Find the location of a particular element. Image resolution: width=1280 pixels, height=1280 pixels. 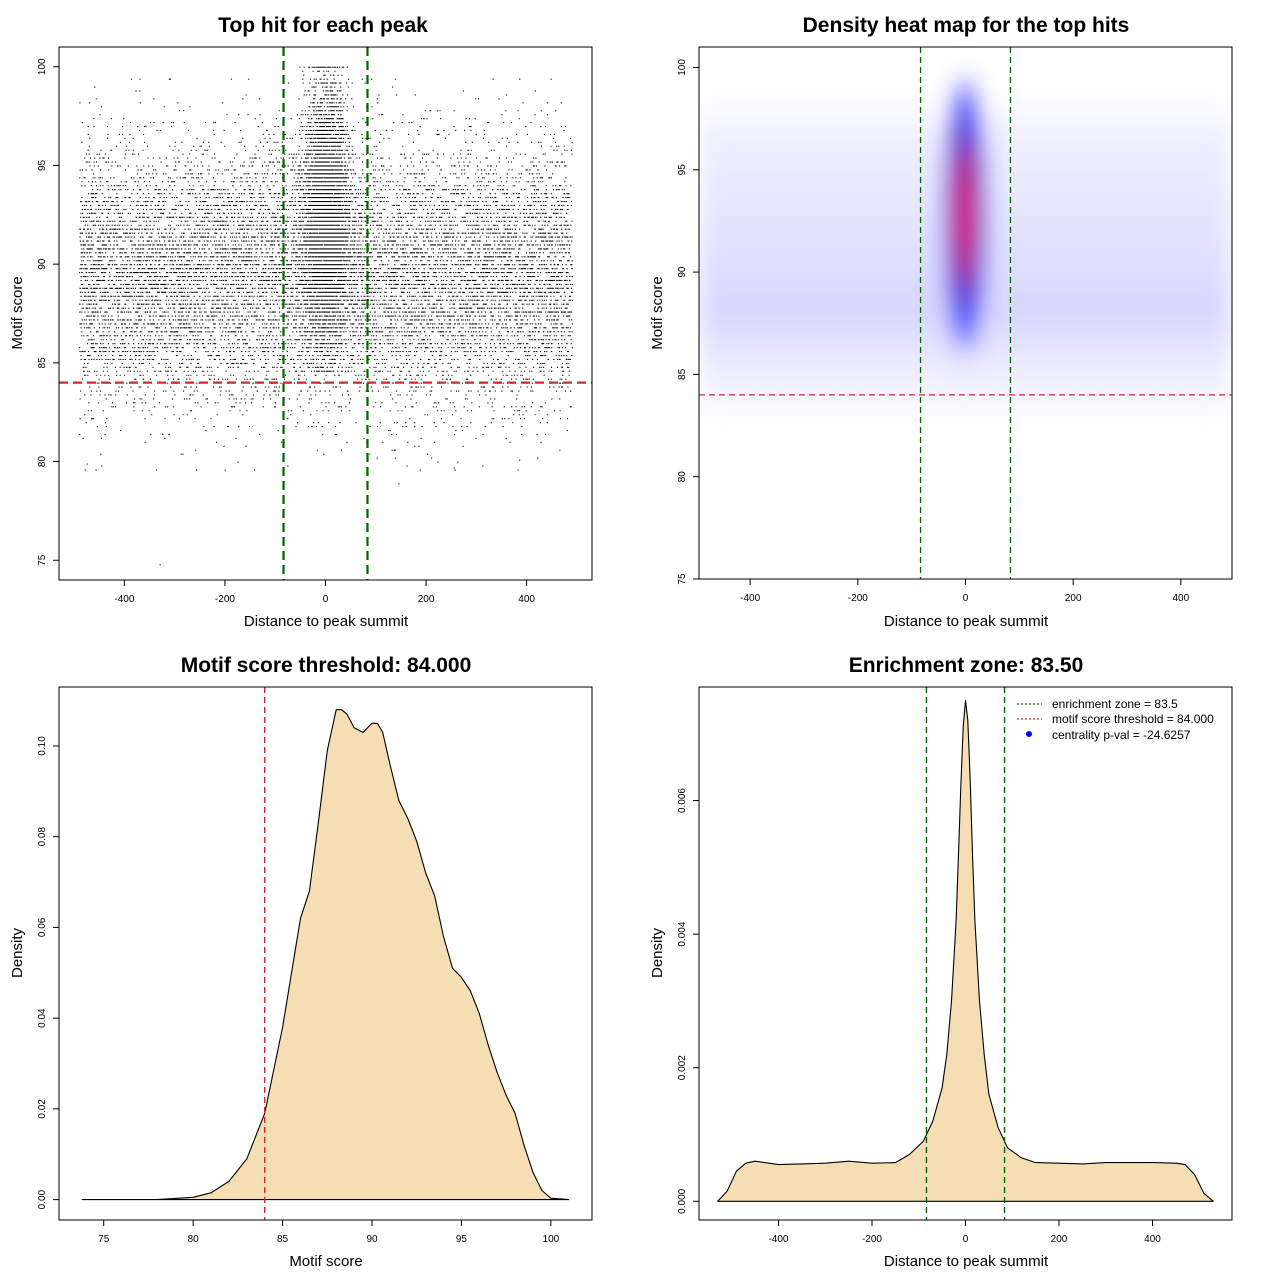

heatmap-y-tick-label: 75 is located at coordinates (682, 579).